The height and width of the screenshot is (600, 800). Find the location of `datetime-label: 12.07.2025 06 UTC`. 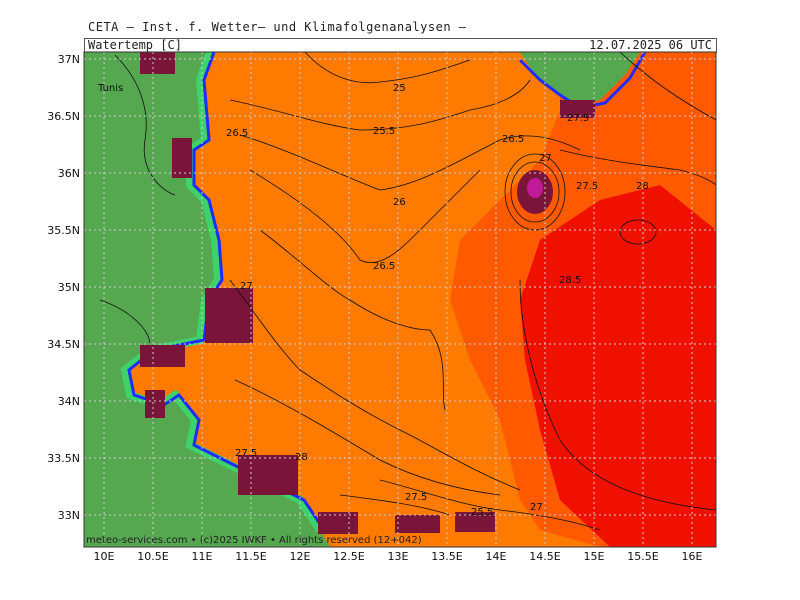

datetime-label: 12.07.2025 06 UTC is located at coordinates (650, 45).